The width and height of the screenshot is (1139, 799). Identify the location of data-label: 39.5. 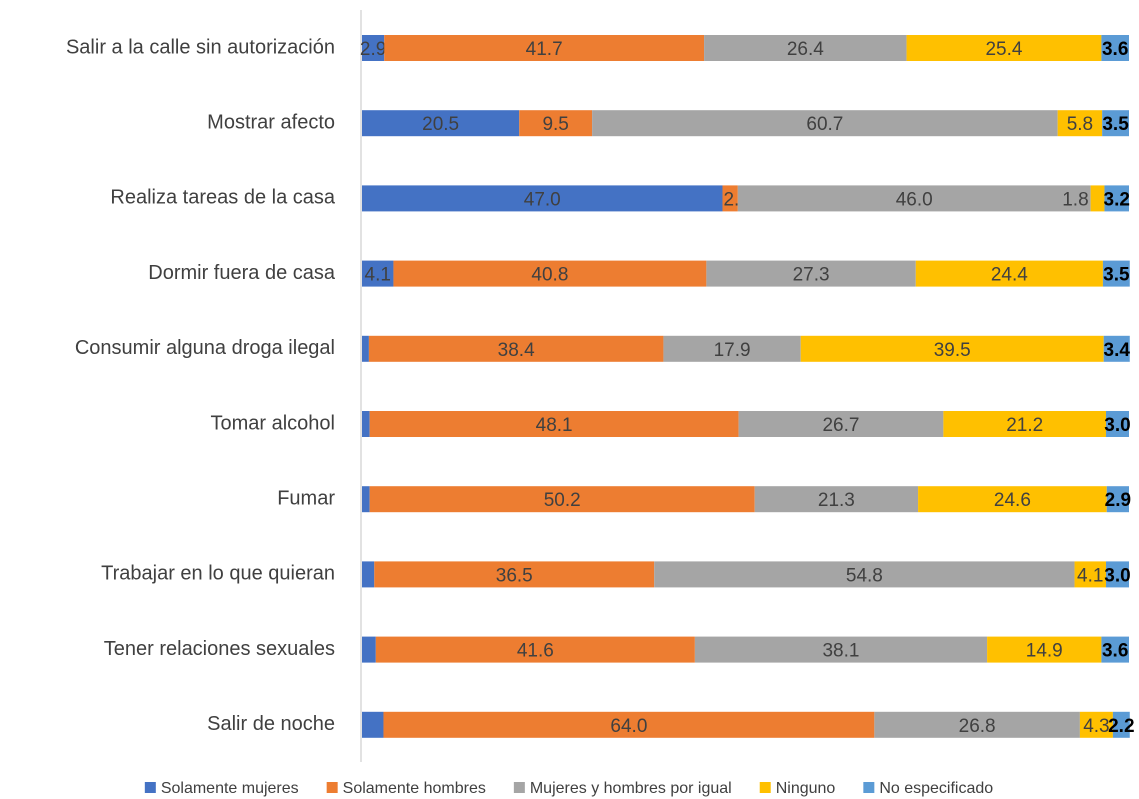
(952, 350).